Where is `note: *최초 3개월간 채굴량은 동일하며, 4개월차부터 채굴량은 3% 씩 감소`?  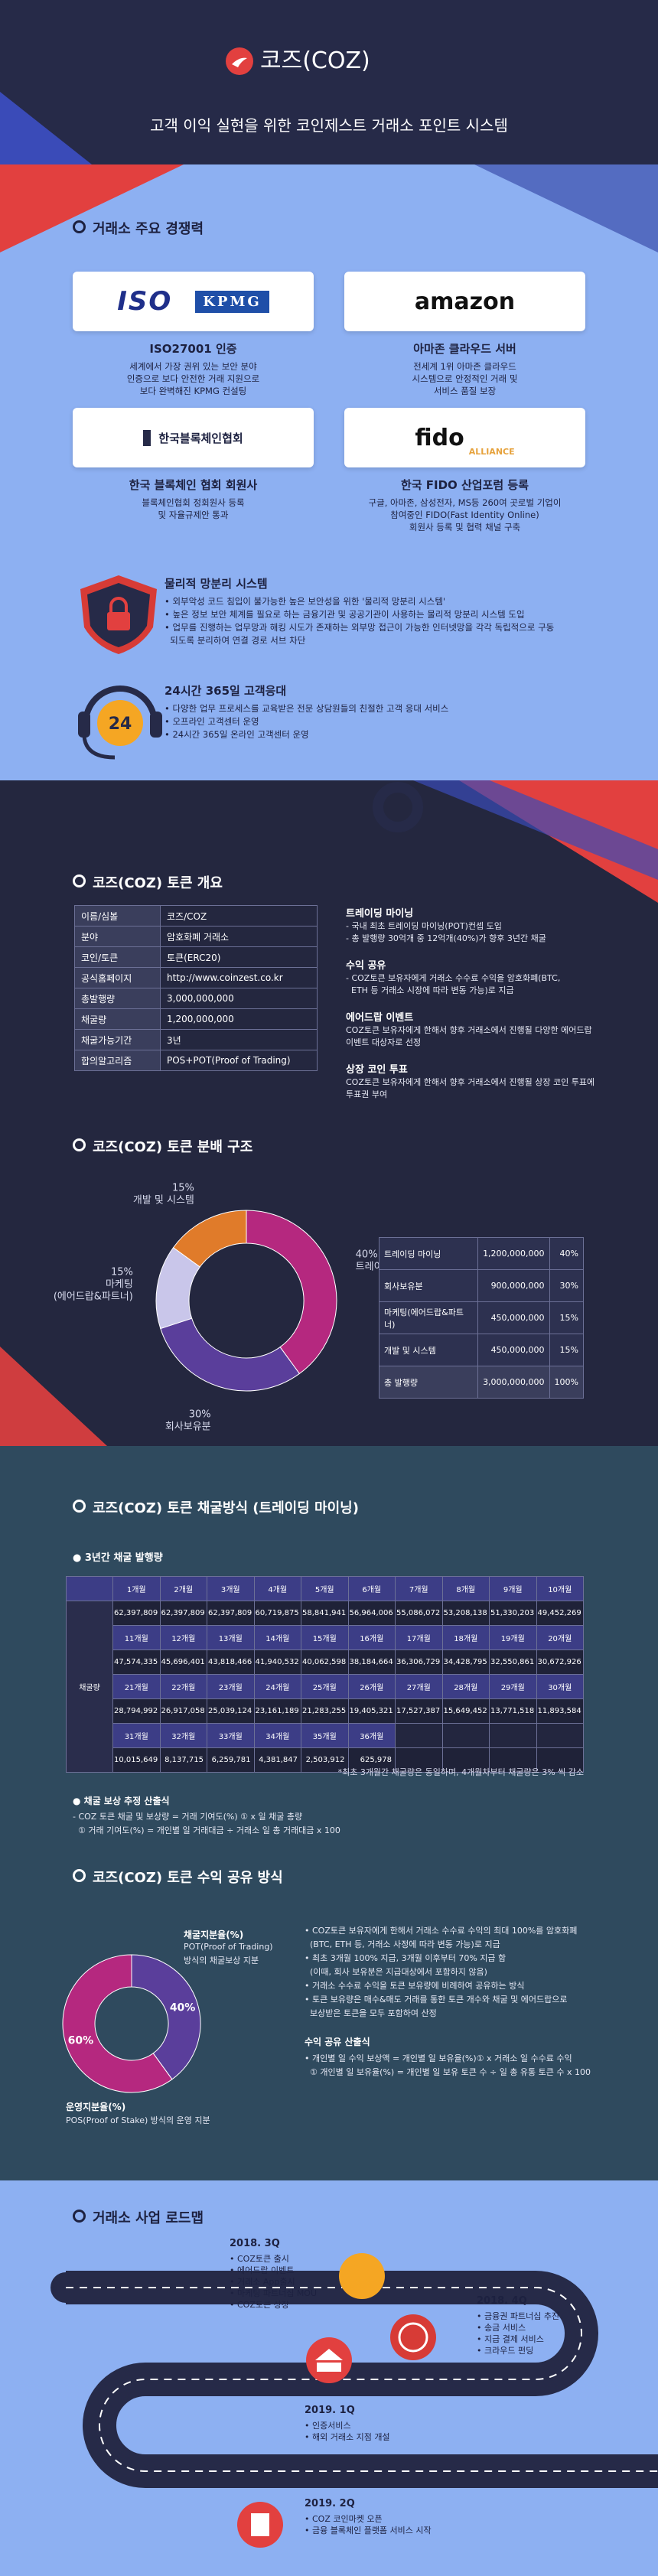 note: *최초 3개월간 채굴량은 동일하며, 4개월차부터 채굴량은 3% 씩 감소 is located at coordinates (460, 1772).